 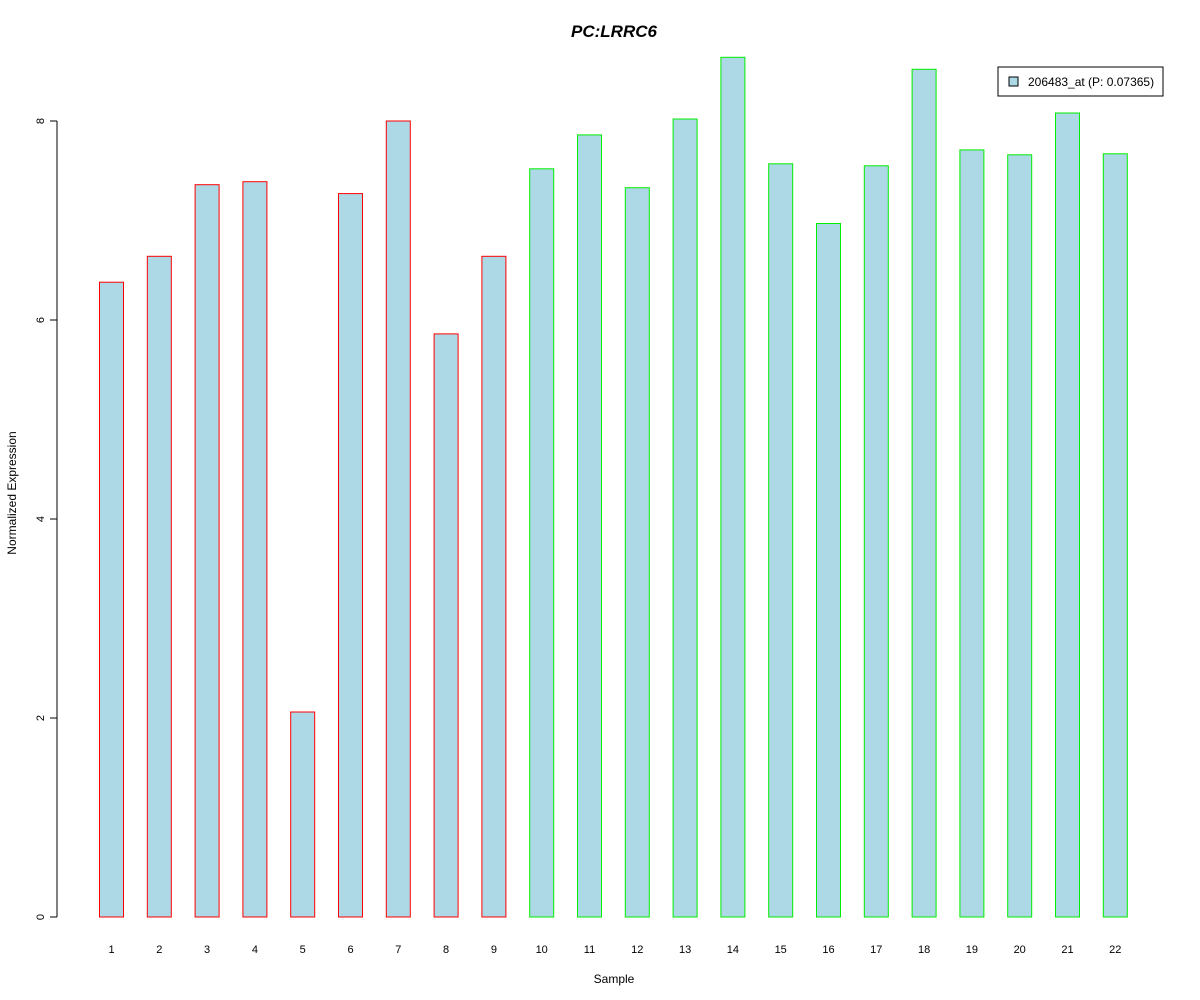 What do you see at coordinates (972, 950) in the screenshot?
I see `x-tick-label: 19` at bounding box center [972, 950].